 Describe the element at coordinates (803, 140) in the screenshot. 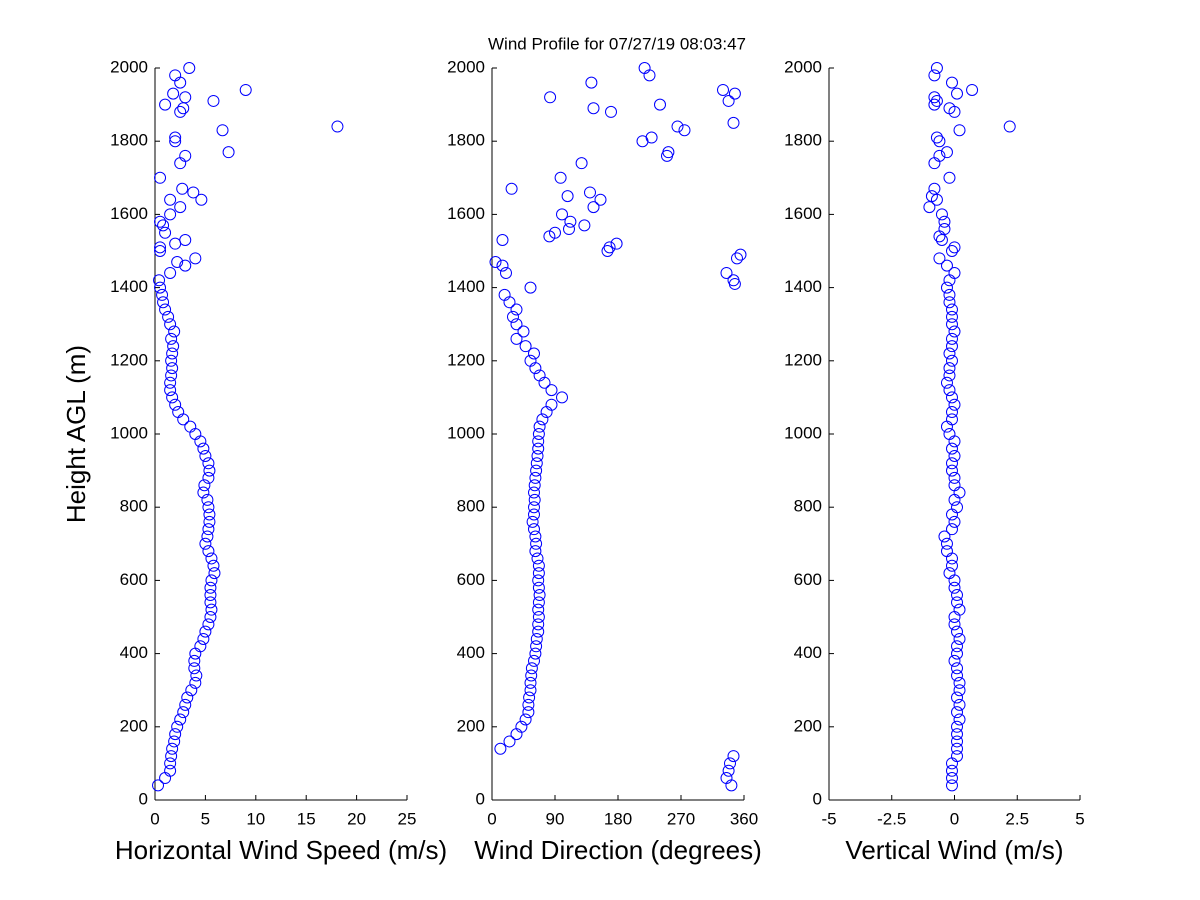

I see `y-tick-label: 1800` at that location.